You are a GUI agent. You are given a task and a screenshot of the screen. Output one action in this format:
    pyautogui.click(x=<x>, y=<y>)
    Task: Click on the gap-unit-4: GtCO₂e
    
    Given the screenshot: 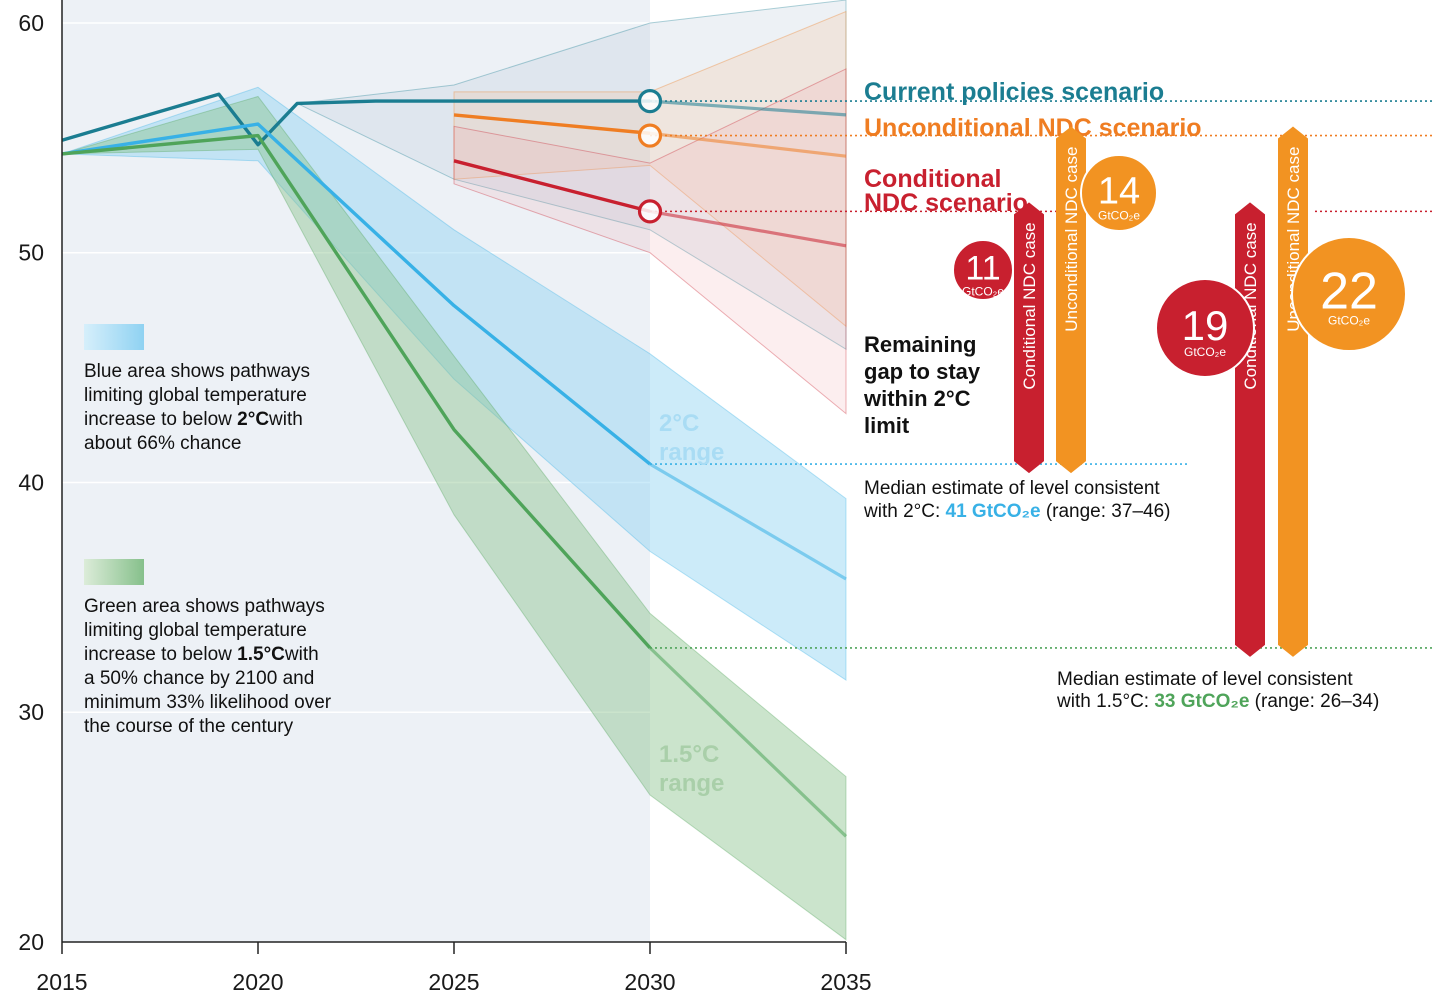 What is the action you would take?
    pyautogui.click(x=1349, y=321)
    